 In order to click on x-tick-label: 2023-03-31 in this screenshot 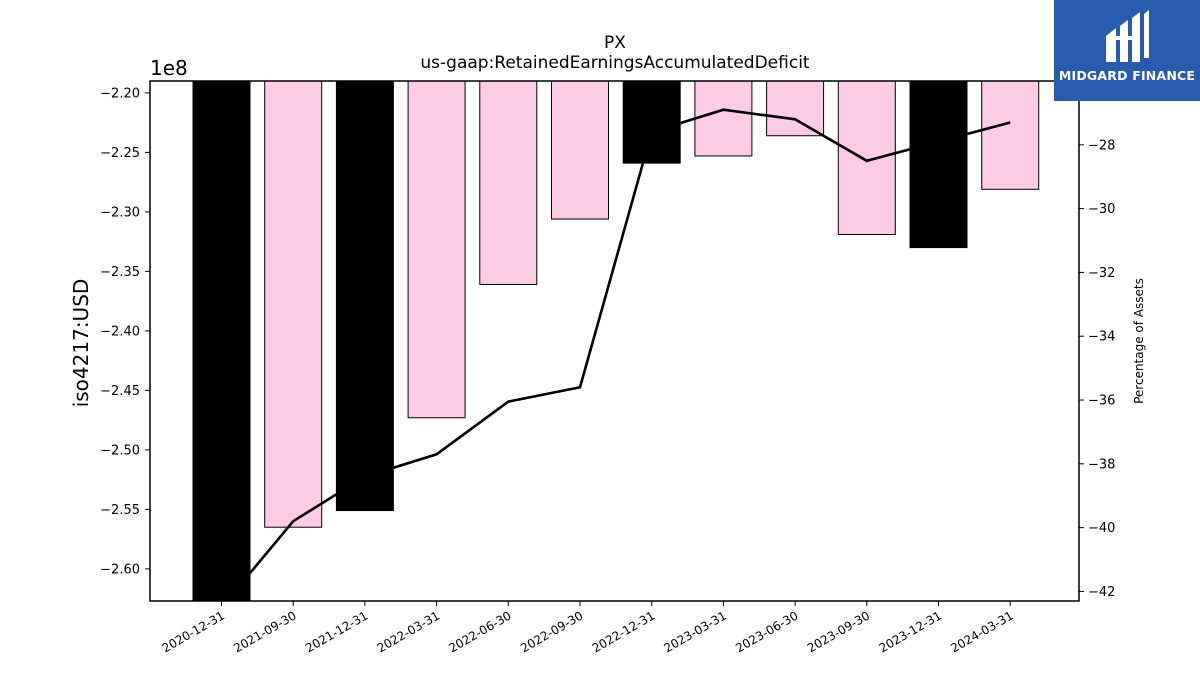, I will do `click(694, 631)`.